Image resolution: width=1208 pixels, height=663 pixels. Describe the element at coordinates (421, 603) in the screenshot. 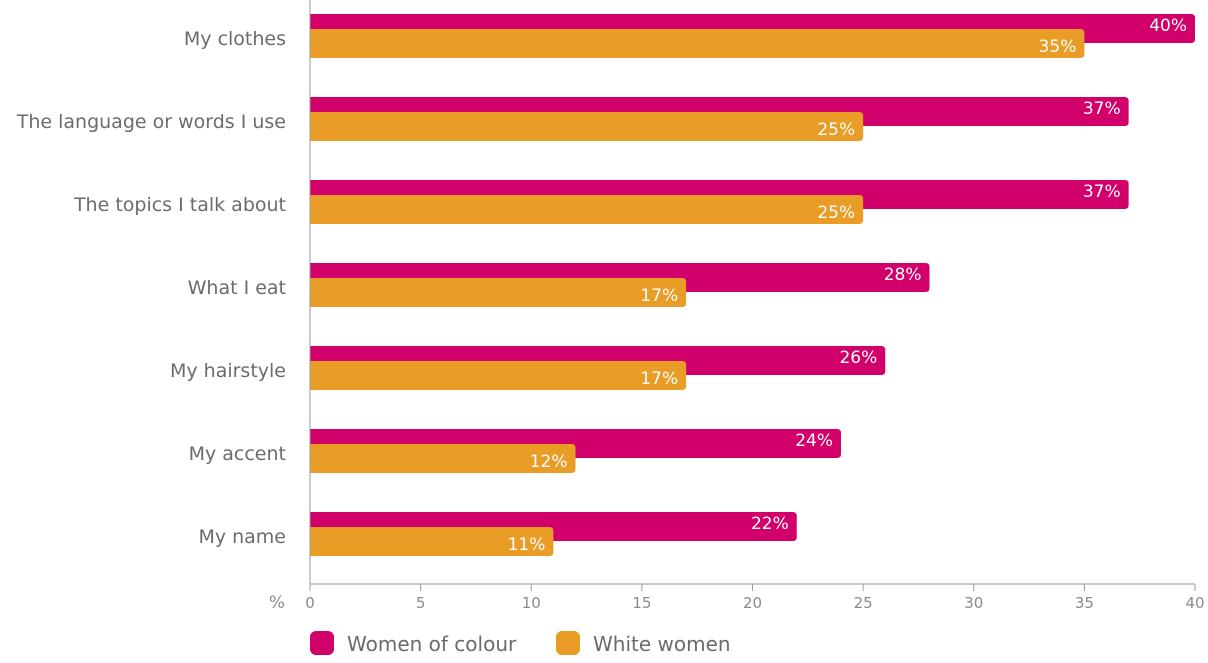

I see `x-tick-label: 5` at that location.